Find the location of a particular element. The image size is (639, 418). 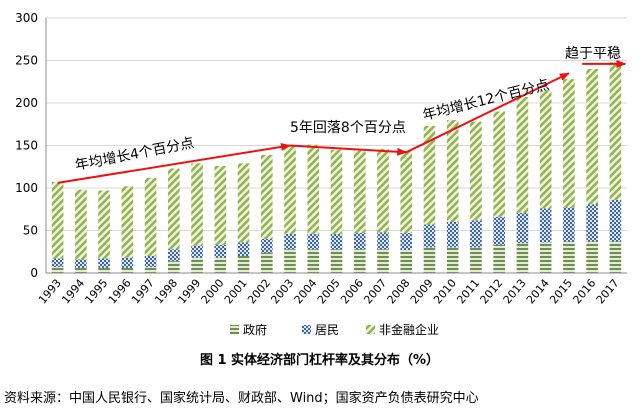

x-tick-label: 2015 is located at coordinates (561, 292).